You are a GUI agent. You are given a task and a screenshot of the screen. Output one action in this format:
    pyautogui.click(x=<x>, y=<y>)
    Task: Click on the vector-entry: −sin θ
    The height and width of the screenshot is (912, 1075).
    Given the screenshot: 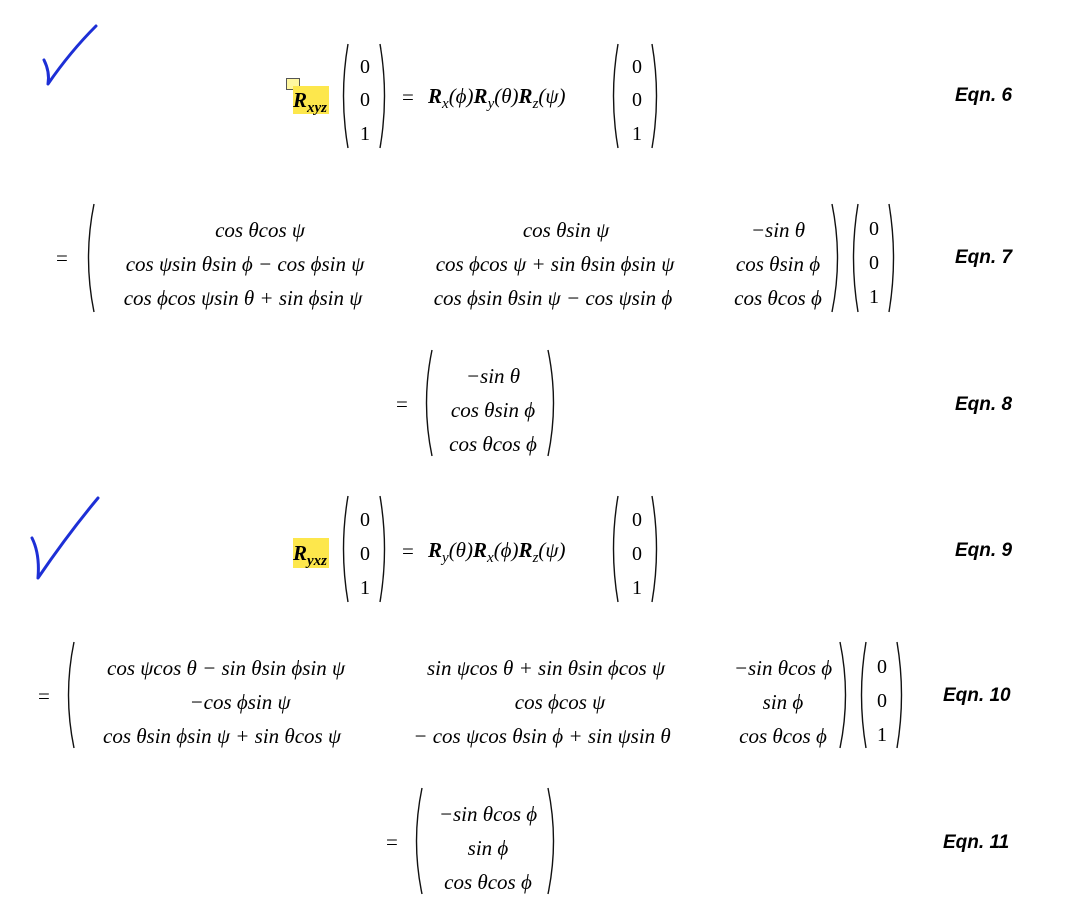 What is the action you would take?
    pyautogui.click(x=493, y=376)
    